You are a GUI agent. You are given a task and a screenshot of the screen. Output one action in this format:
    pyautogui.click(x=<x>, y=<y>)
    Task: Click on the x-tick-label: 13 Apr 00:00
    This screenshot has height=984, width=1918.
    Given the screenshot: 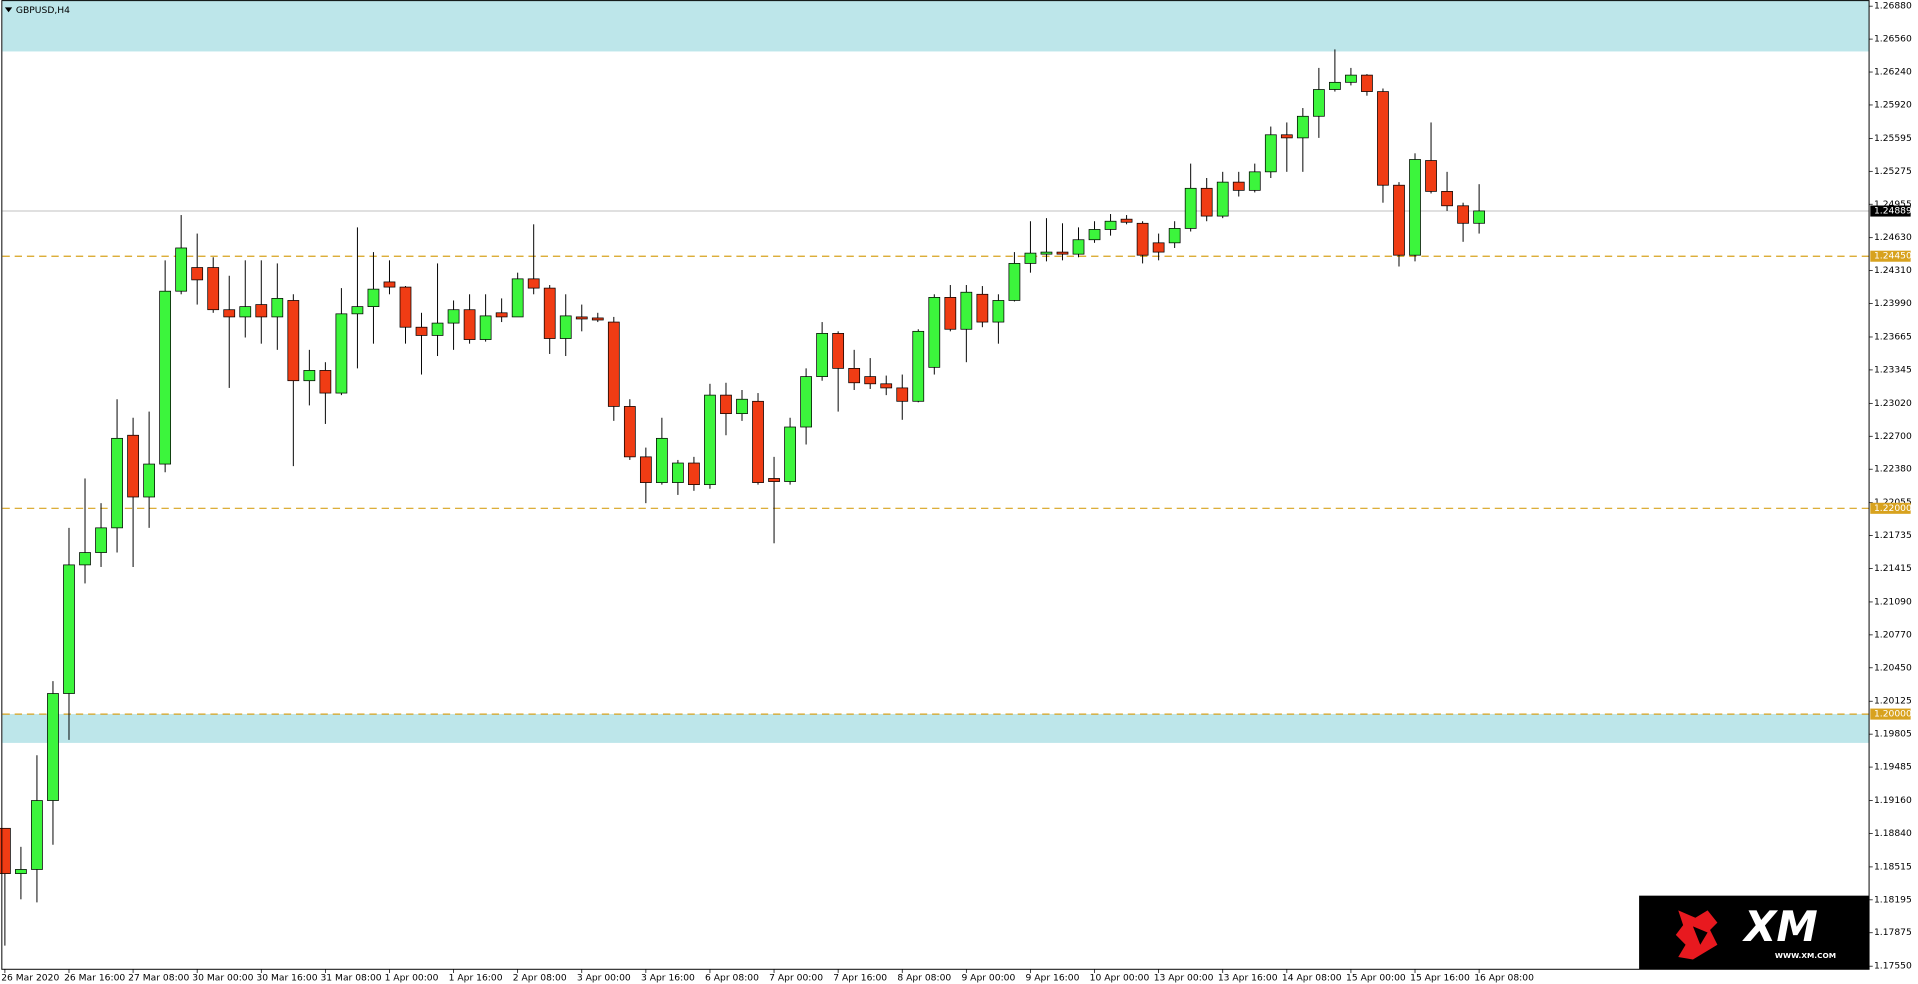 What is the action you would take?
    pyautogui.click(x=1184, y=977)
    